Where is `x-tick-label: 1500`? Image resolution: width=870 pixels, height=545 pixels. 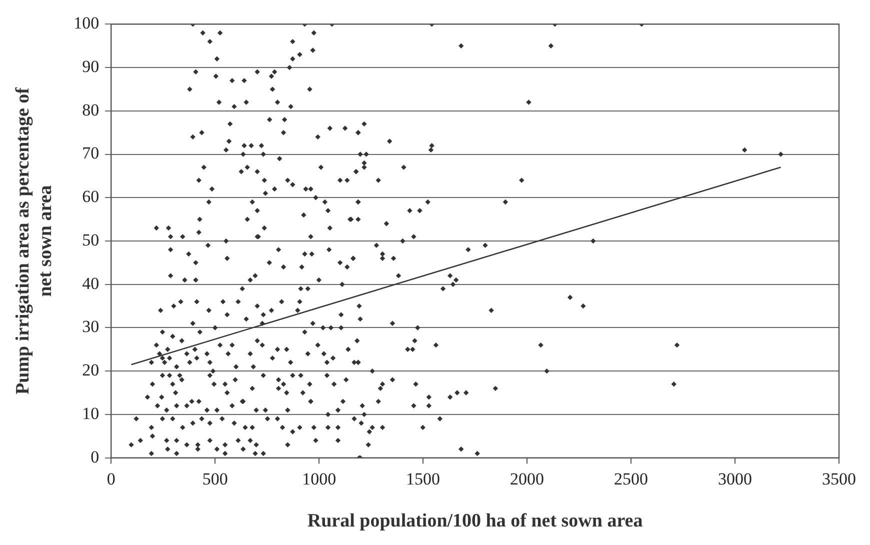 x-tick-label: 1500 is located at coordinates (423, 478).